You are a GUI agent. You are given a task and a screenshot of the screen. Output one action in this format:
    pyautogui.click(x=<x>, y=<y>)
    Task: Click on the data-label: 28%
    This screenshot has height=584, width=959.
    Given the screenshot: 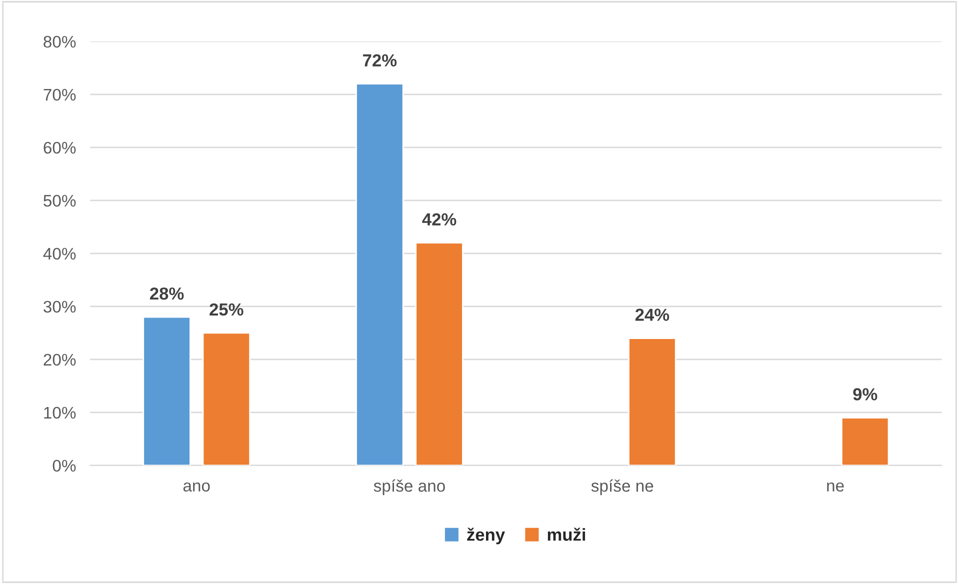 What is the action you would take?
    pyautogui.click(x=167, y=293)
    